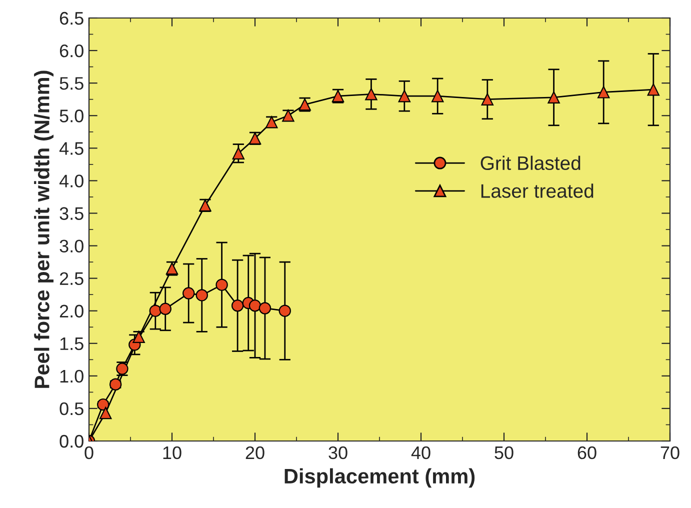 Image resolution: width=691 pixels, height=508 pixels. I want to click on y-axis-title: Peel force per unit width (N/mm), so click(44, 229).